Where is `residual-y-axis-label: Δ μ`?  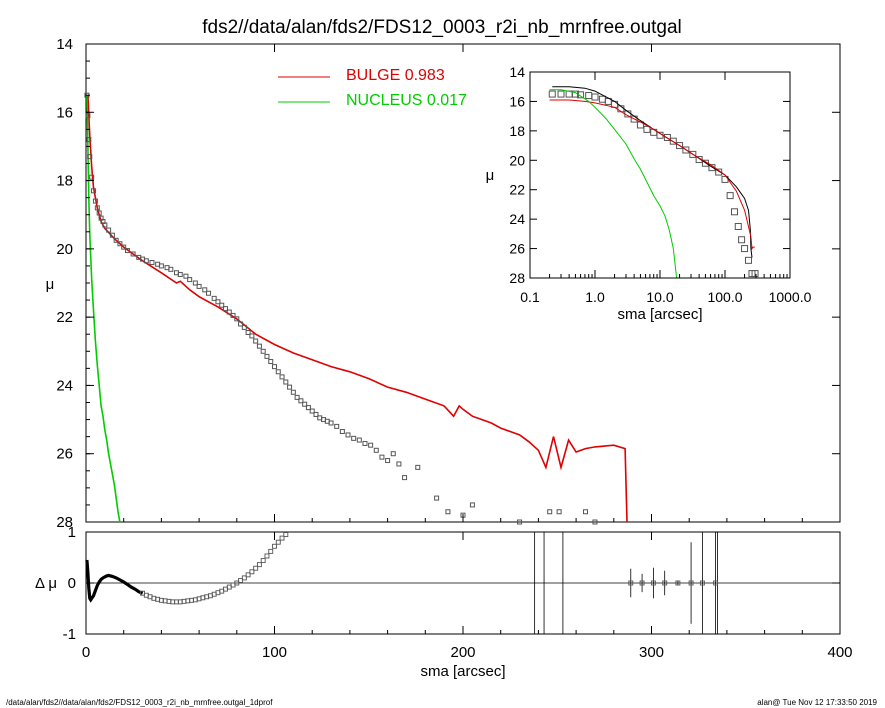
residual-y-axis-label: Δ μ is located at coordinates (46, 583).